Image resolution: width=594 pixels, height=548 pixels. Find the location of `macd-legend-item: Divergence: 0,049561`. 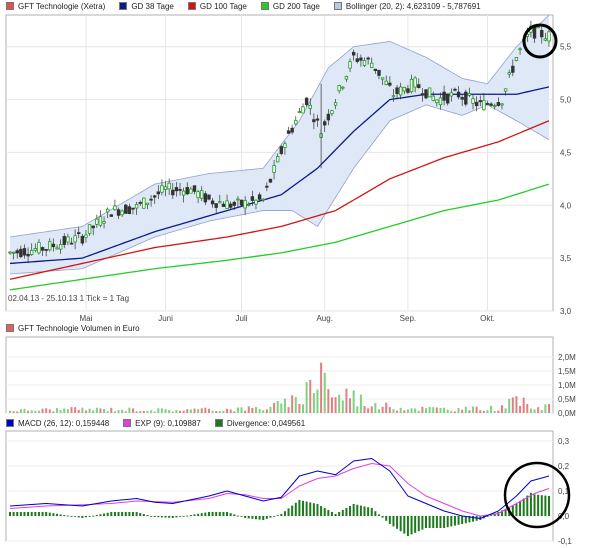

macd-legend-item: Divergence: 0,049561 is located at coordinates (259, 423).